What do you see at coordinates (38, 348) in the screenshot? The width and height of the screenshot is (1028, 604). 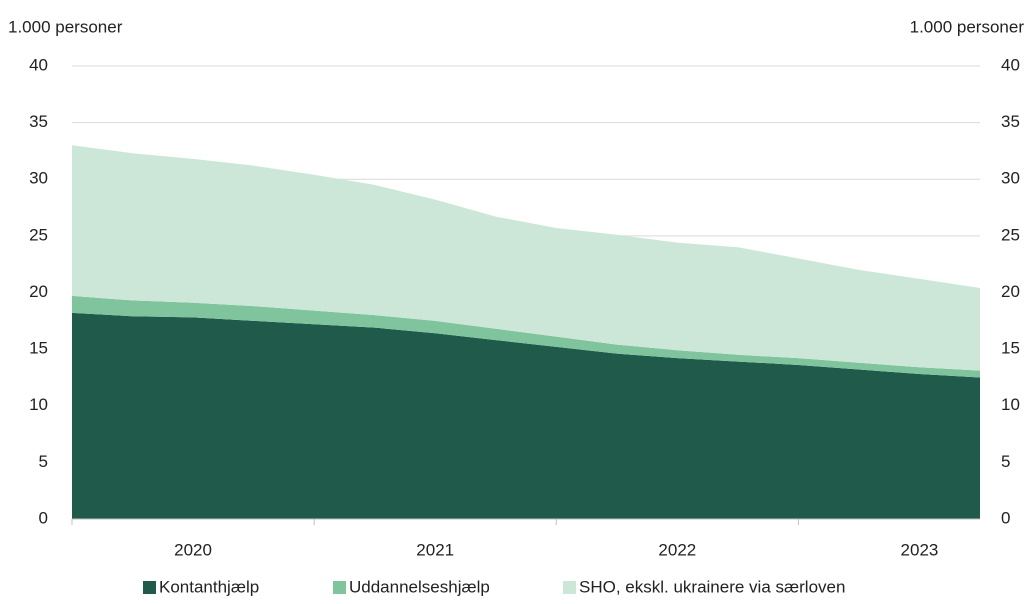 I see `y-tick-label: 15` at bounding box center [38, 348].